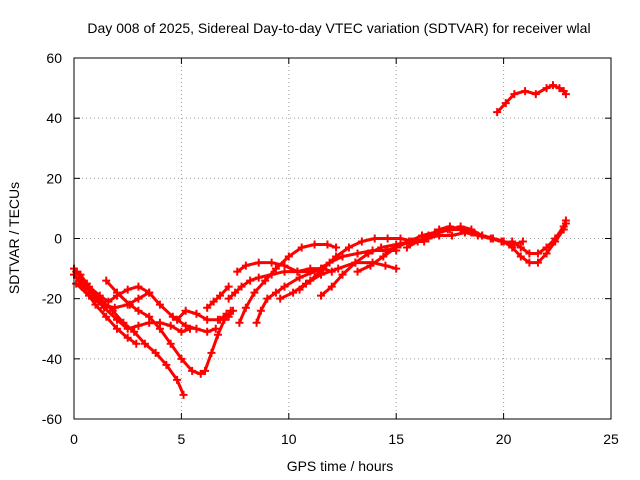  I want to click on y-tick-labels: -60 -40 -20 0 20 40 60, so click(52, 238).